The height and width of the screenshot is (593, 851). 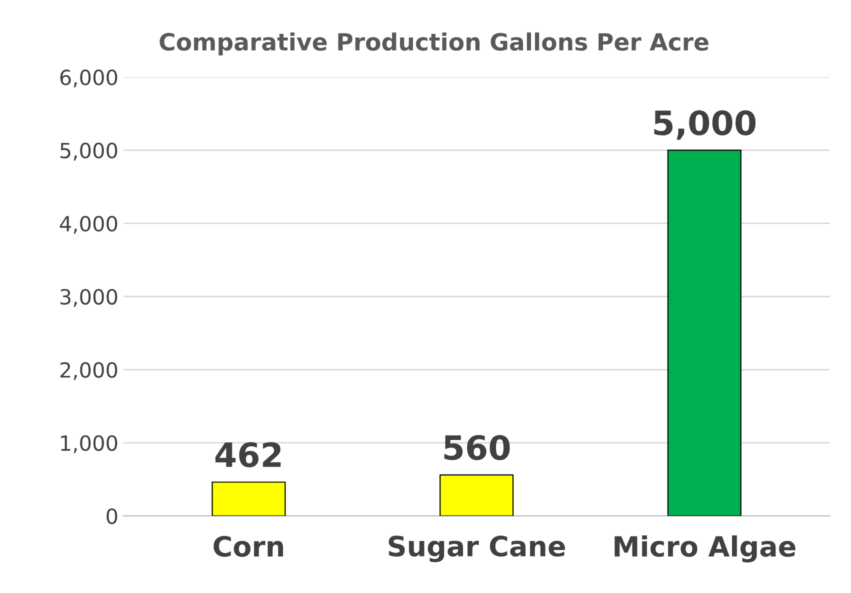 I want to click on data-label: 560, so click(x=477, y=447).